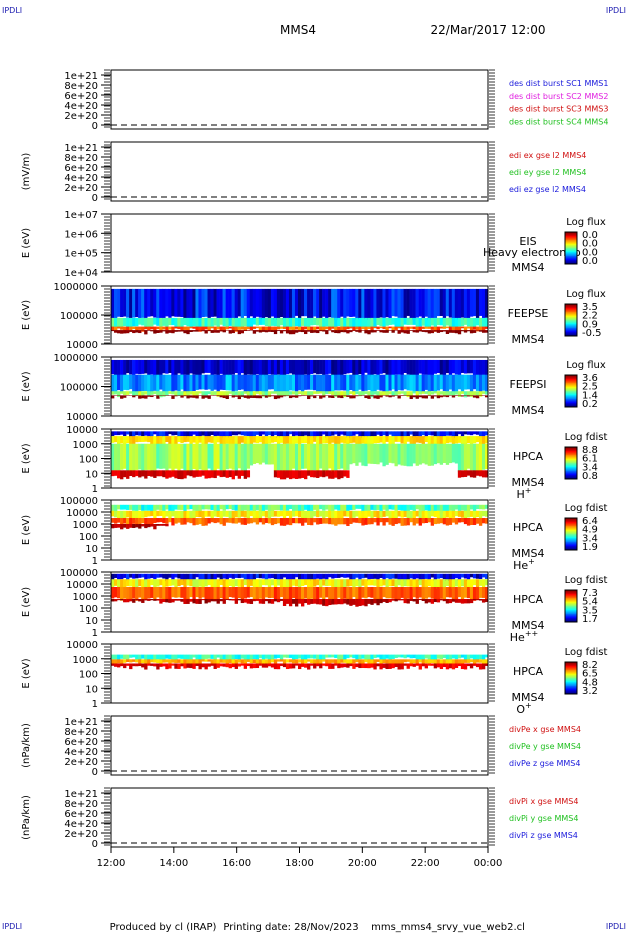 The height and width of the screenshot is (934, 630). What do you see at coordinates (590, 450) in the screenshot?
I see `colorbar-tick-label: 8.8` at bounding box center [590, 450].